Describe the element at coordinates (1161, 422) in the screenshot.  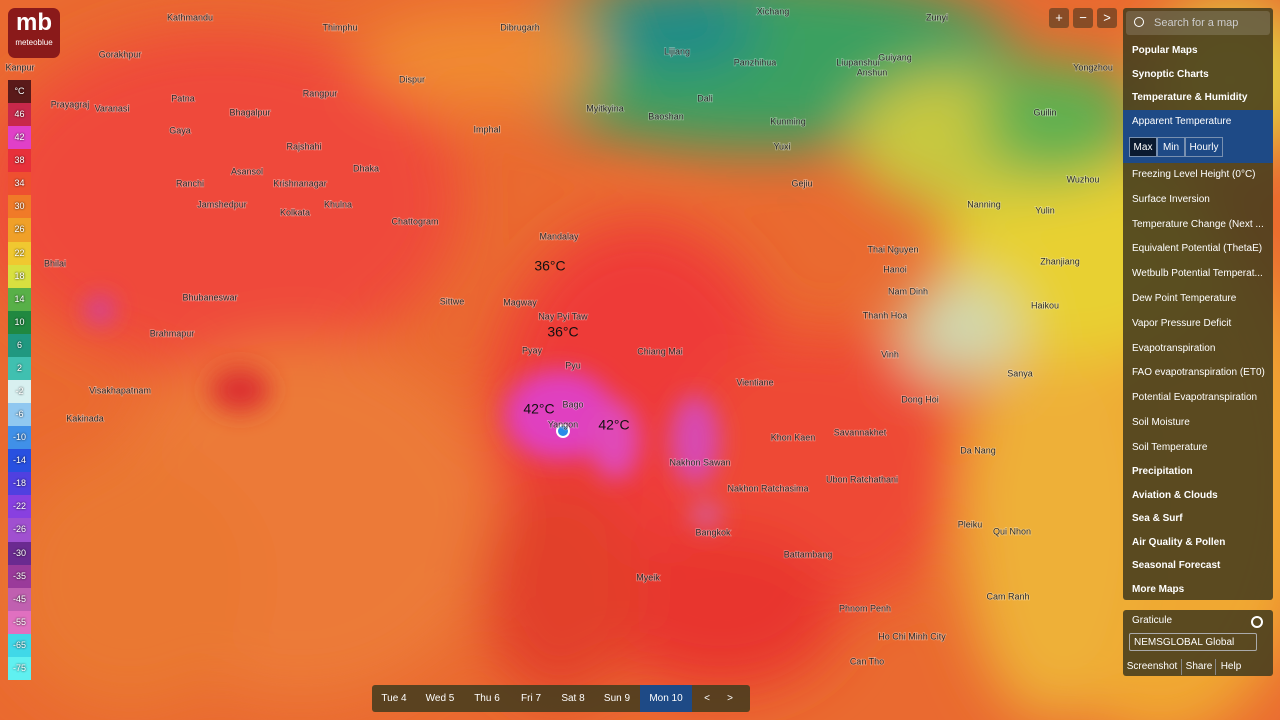
I see `menu-item: Soil Moisture` at that location.